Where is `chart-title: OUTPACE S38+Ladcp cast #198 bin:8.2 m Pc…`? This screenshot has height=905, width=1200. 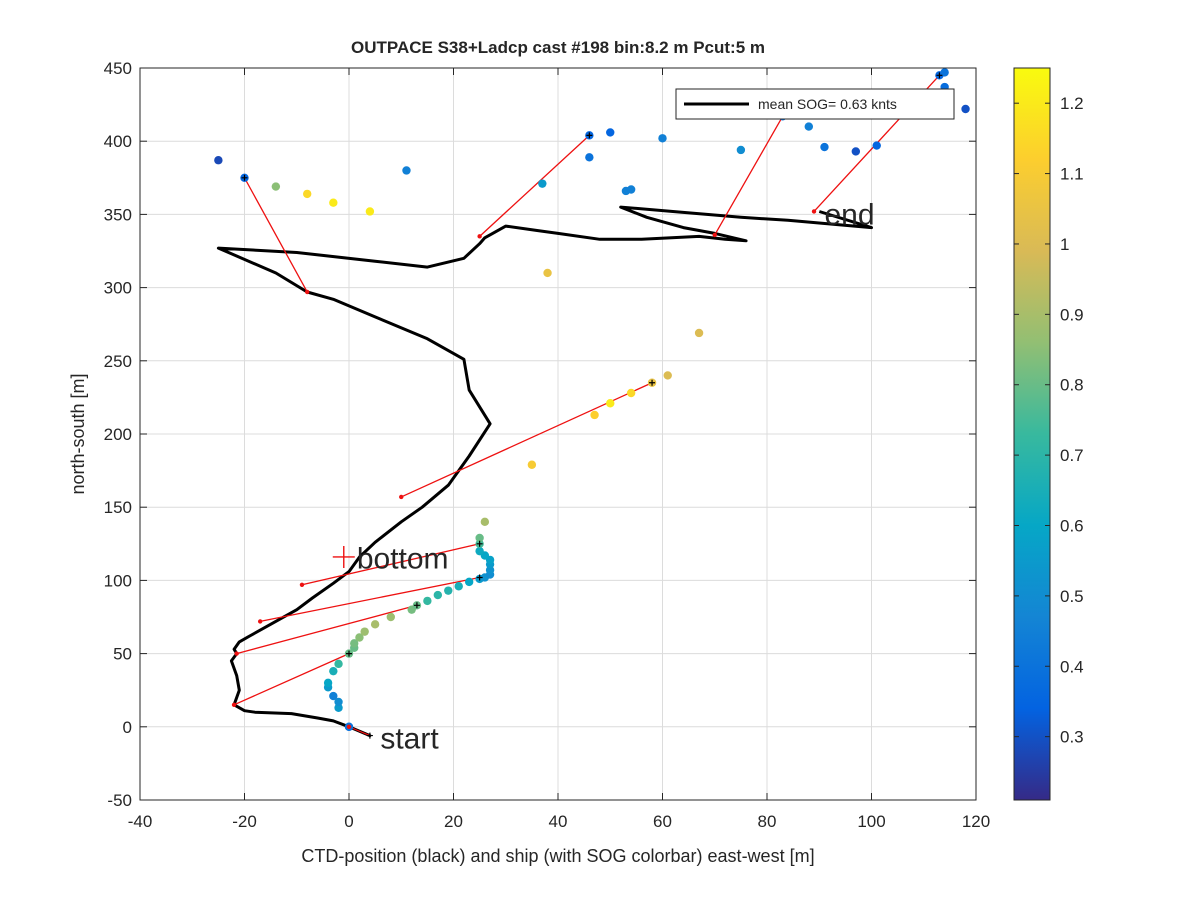 chart-title: OUTPACE S38+Ladcp cast #198 bin:8.2 m Pc… is located at coordinates (558, 47).